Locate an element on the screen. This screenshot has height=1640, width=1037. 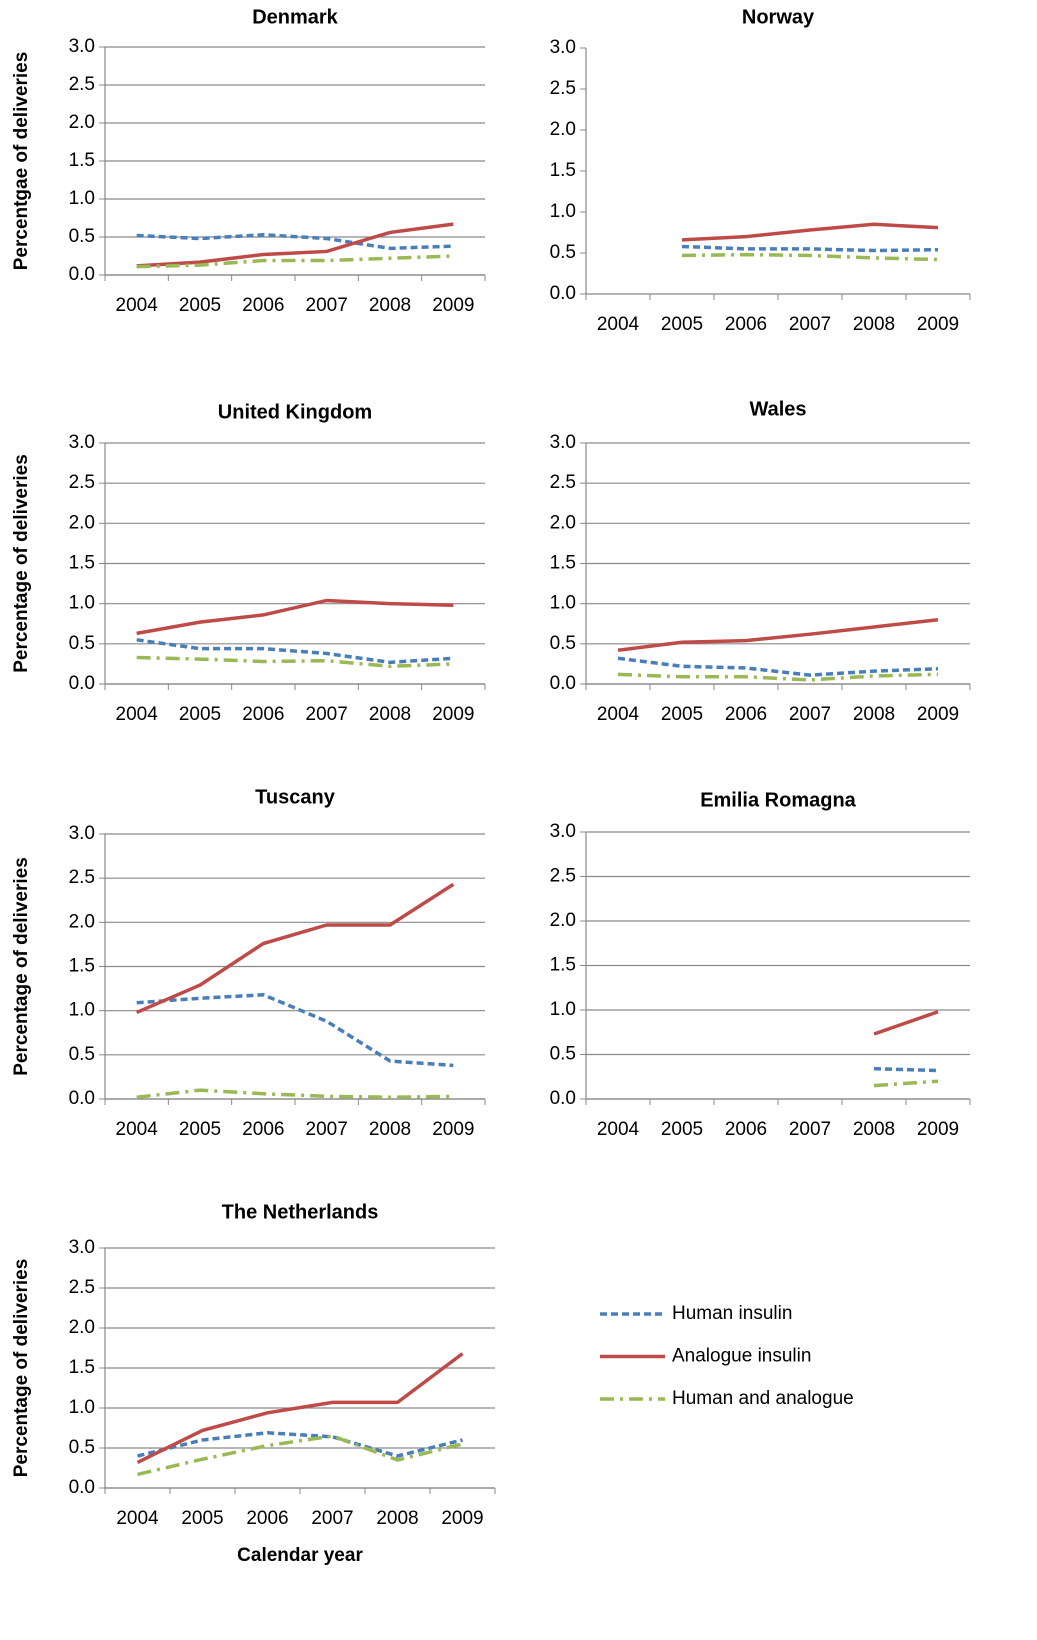
chart-title: Denmark is located at coordinates (295, 17).